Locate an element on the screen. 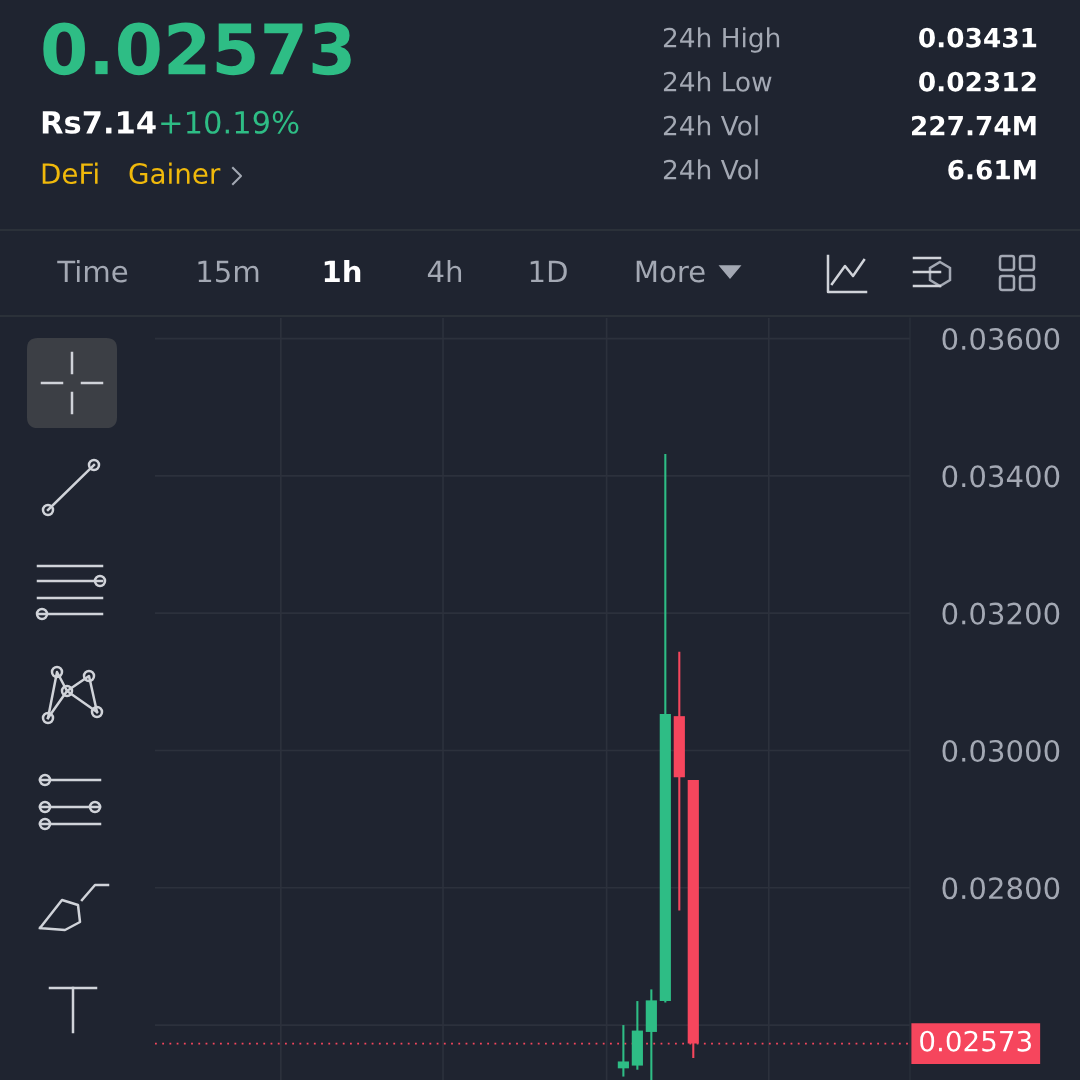 The width and height of the screenshot is (1080, 1080). text: 0.03431 is located at coordinates (978, 37).